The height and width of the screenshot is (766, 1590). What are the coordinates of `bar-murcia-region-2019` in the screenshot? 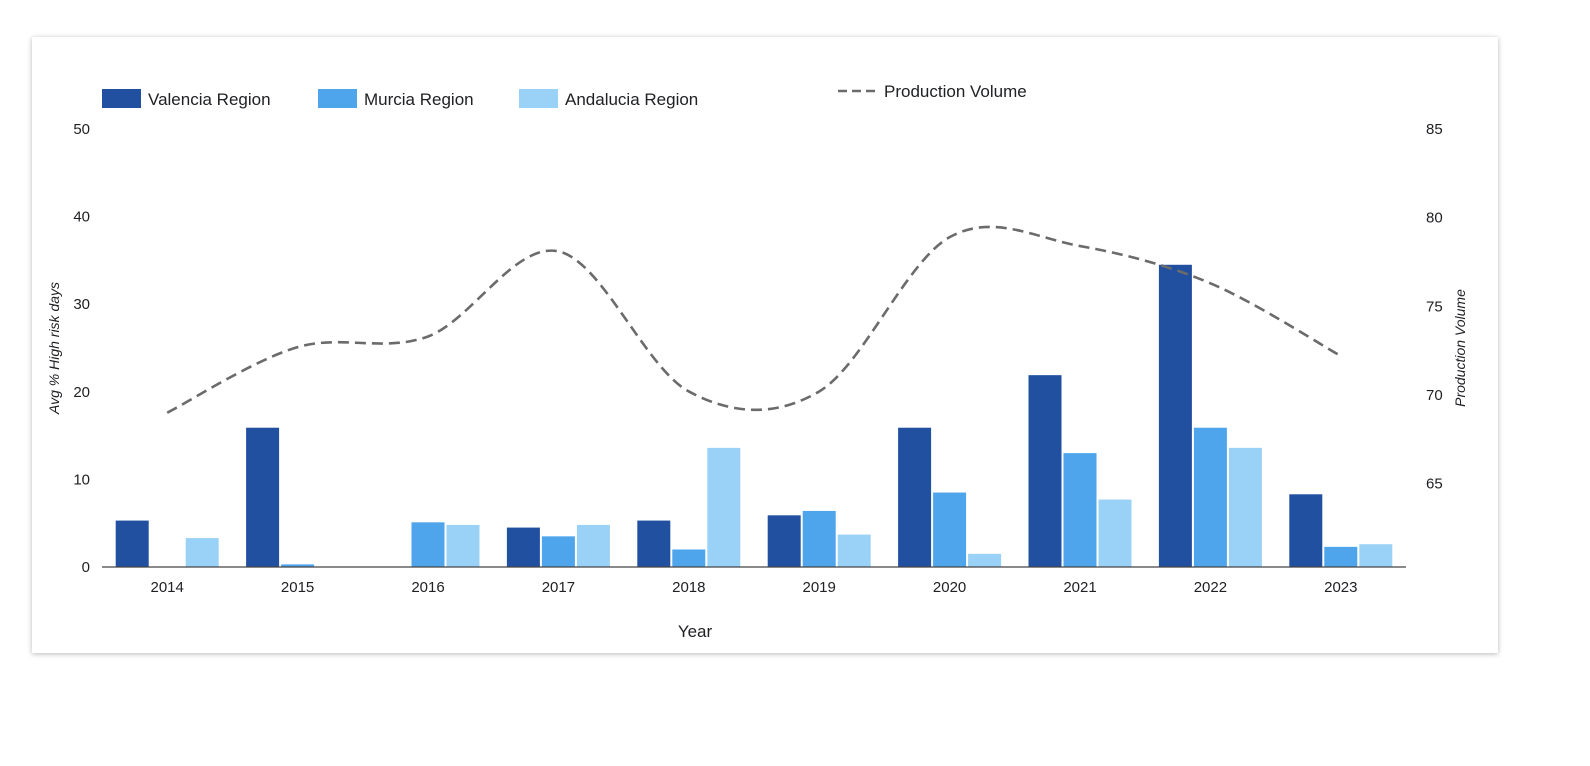 It's located at (819, 538).